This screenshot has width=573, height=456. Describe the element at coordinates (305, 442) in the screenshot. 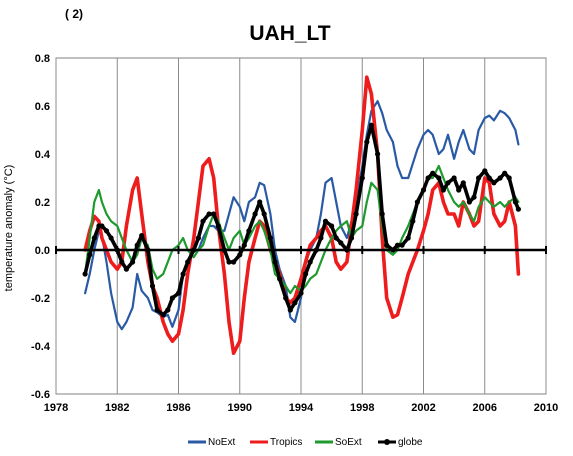

I see `legend: NoExt Tropics SoExt globe` at that location.